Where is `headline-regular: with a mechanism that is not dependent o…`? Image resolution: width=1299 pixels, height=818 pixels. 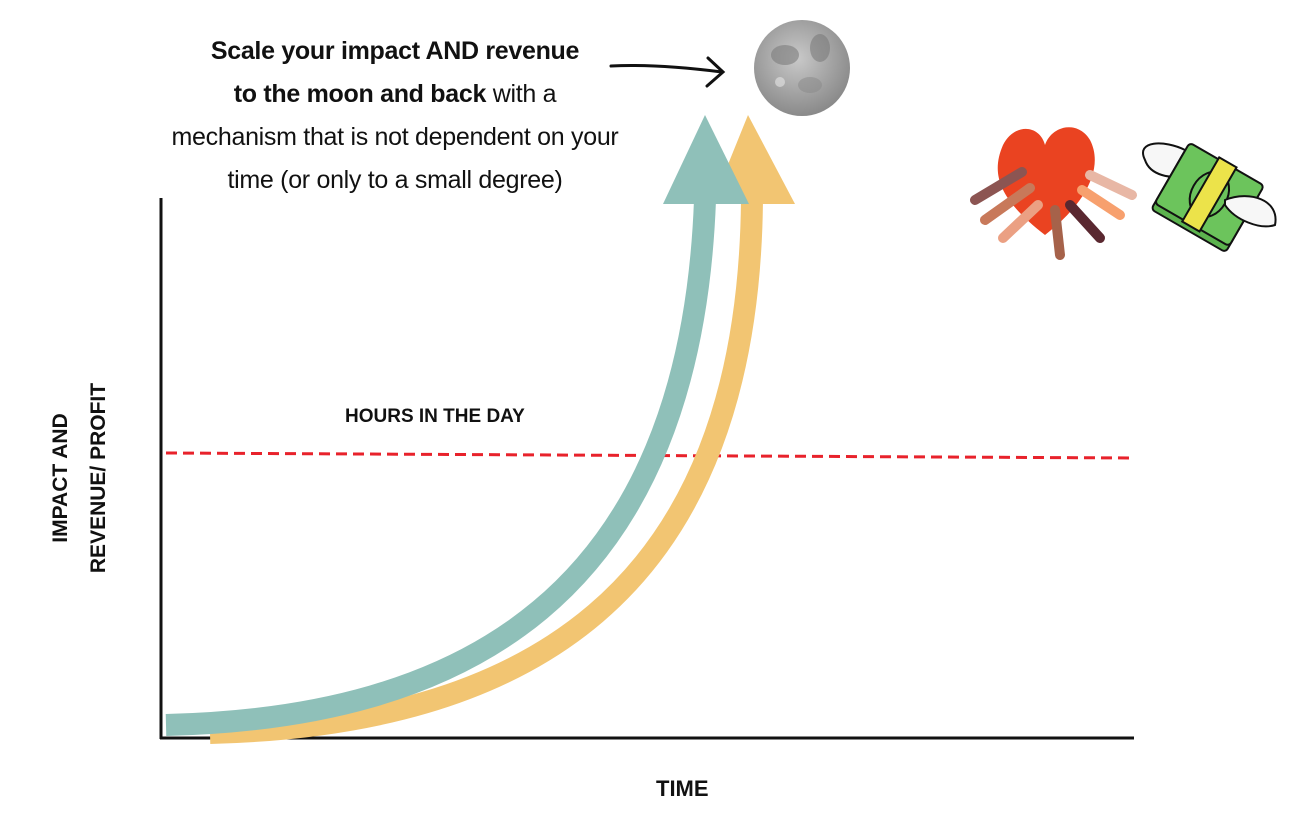
headline-regular: with a mechanism that is not dependent o… is located at coordinates (395, 137).